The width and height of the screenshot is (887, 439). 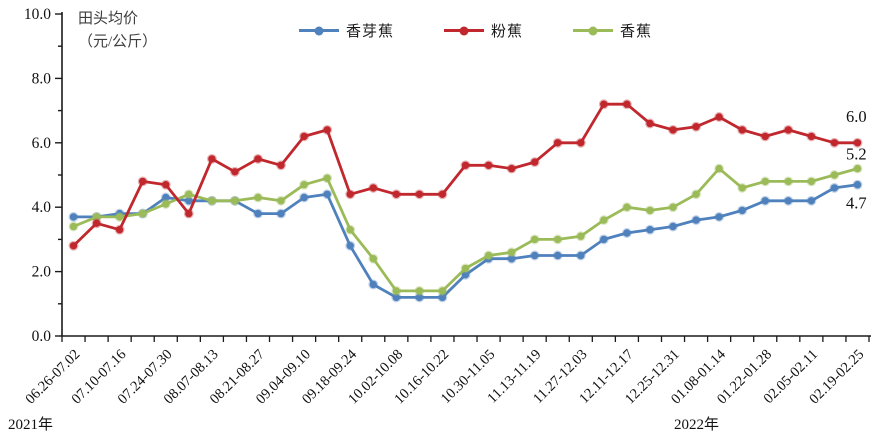 What do you see at coordinates (42, 272) in the screenshot?
I see `y-tick-label: 2.0` at bounding box center [42, 272].